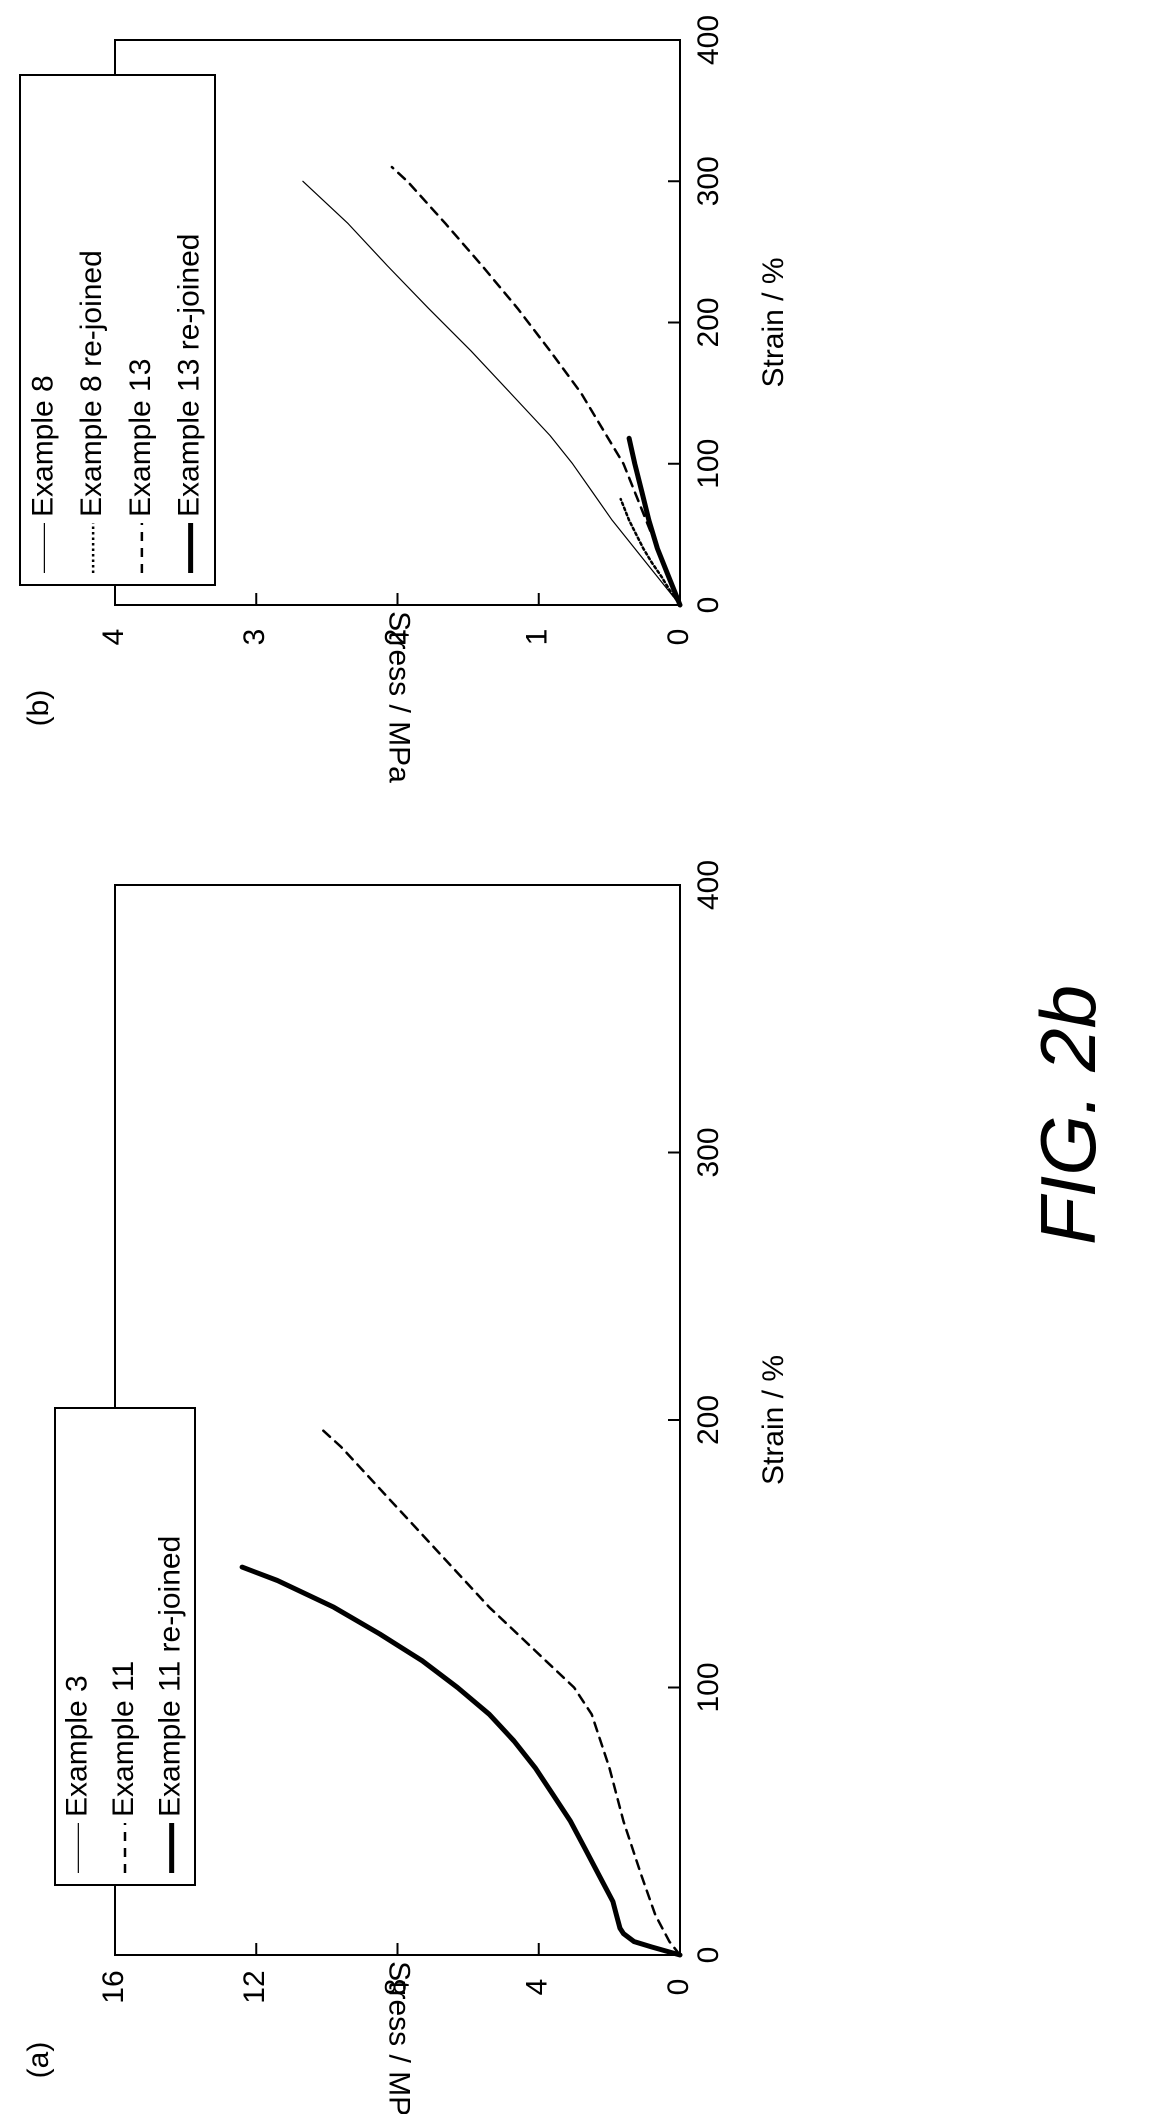 This screenshot has height=2114, width=1159. I want to click on y-axis: 0 1 2 3 4, so click(396, 619).